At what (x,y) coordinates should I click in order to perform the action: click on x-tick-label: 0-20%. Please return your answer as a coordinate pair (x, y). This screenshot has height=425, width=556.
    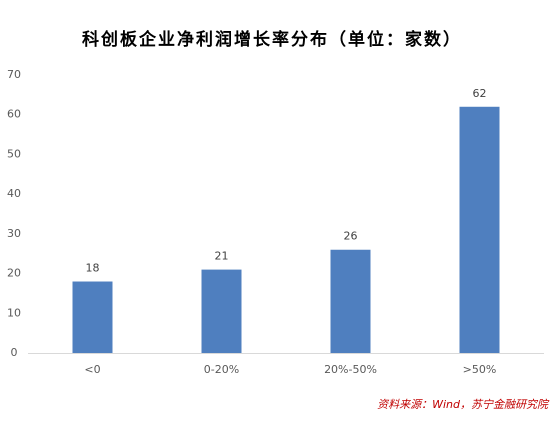
    Looking at the image, I should click on (221, 369).